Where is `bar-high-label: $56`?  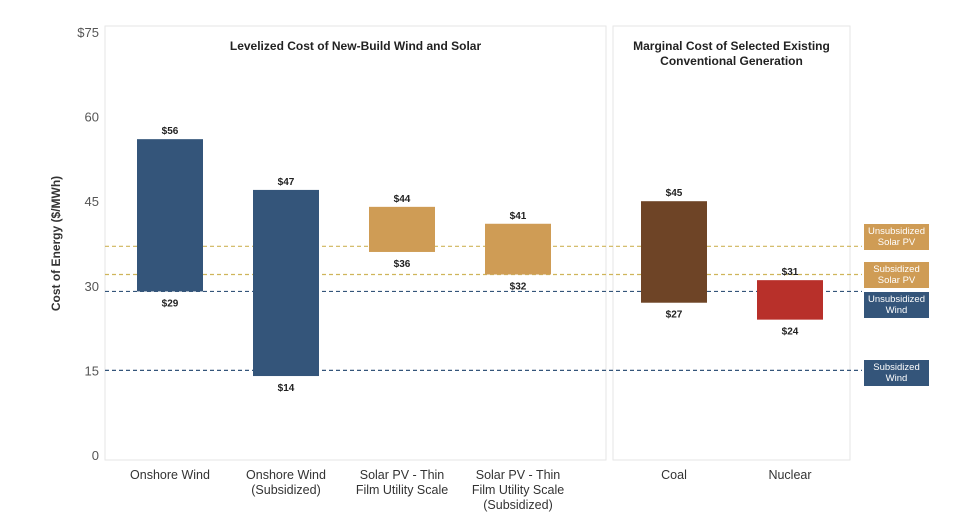 bar-high-label: $56 is located at coordinates (170, 131).